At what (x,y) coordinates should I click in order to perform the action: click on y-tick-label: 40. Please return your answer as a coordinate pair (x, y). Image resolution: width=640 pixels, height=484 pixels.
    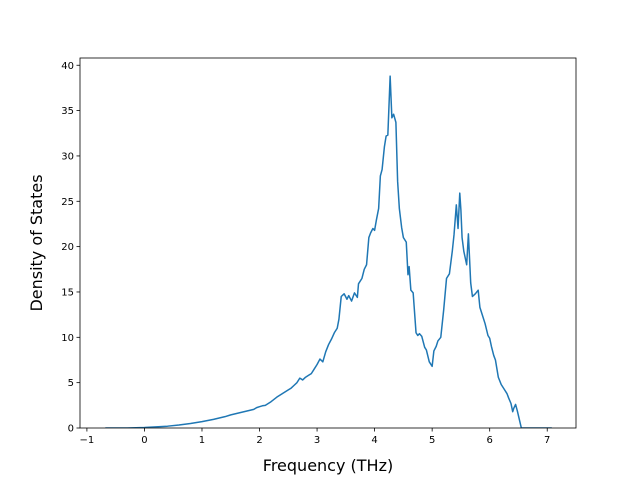
    Looking at the image, I should click on (67, 66).